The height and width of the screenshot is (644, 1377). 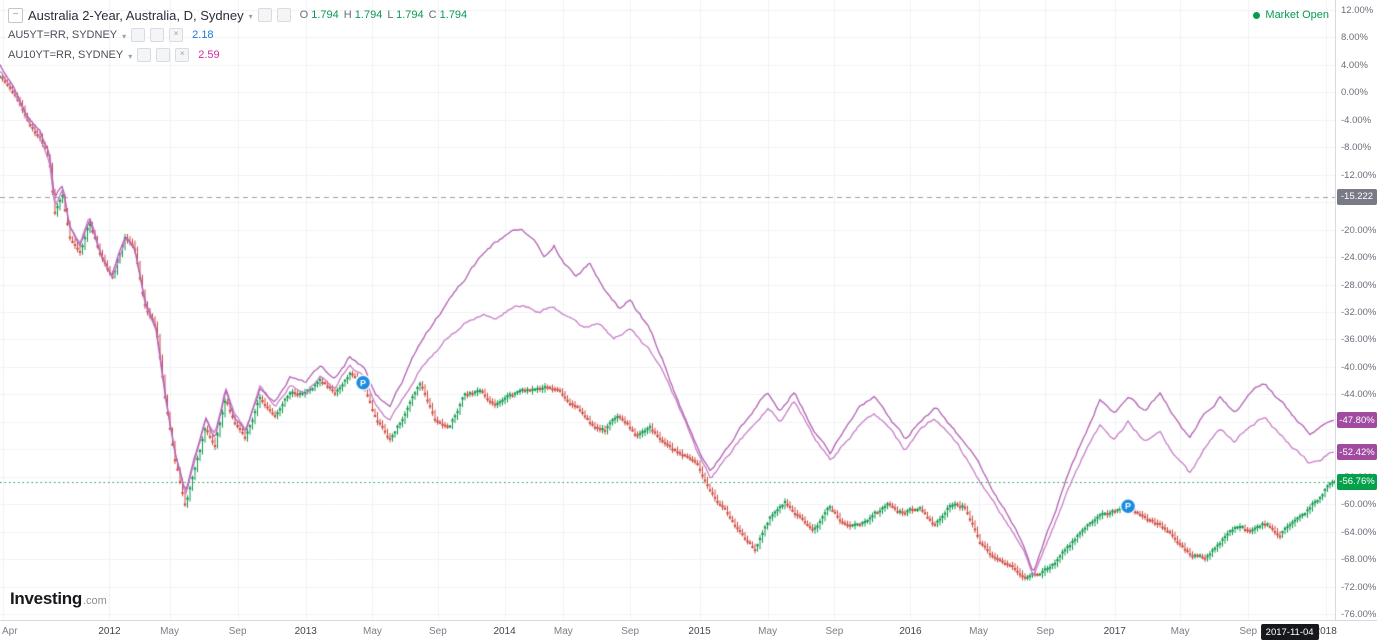 I want to click on y-axis-label: -8.00%, so click(x=1356, y=148).